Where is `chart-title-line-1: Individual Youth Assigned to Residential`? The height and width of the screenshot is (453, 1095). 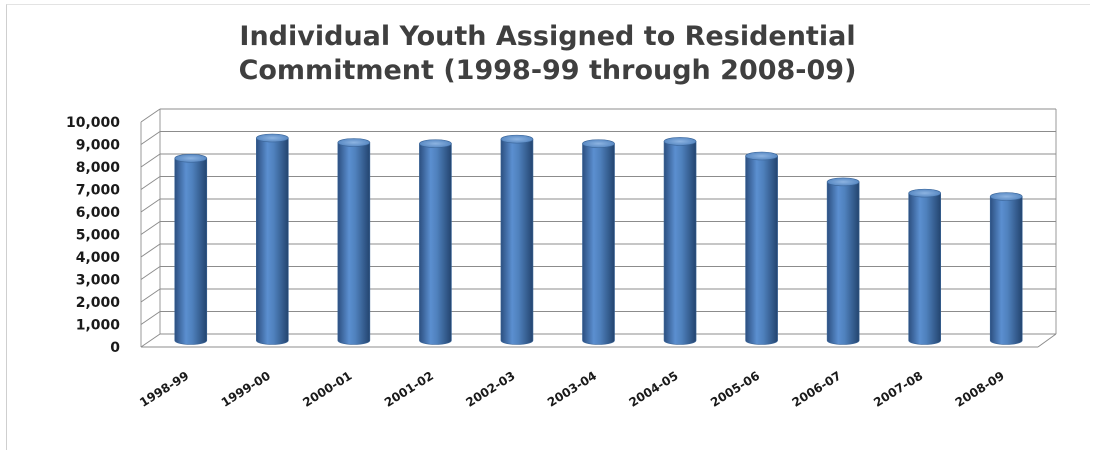
chart-title-line-1: Individual Youth Assigned to Residential is located at coordinates (547, 36).